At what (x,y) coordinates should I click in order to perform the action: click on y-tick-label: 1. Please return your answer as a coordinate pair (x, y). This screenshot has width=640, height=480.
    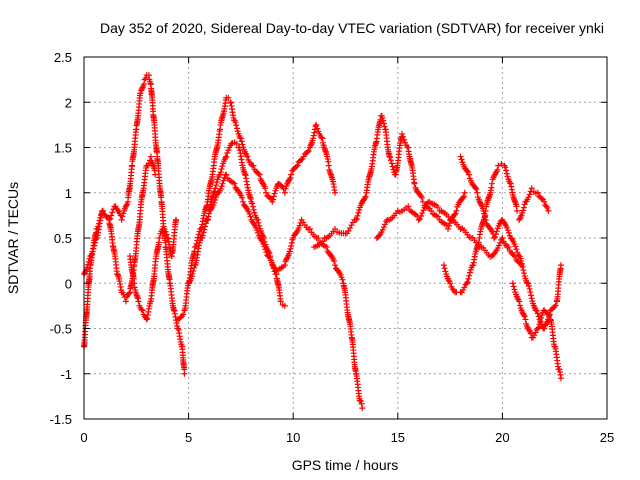
    Looking at the image, I should click on (68, 193).